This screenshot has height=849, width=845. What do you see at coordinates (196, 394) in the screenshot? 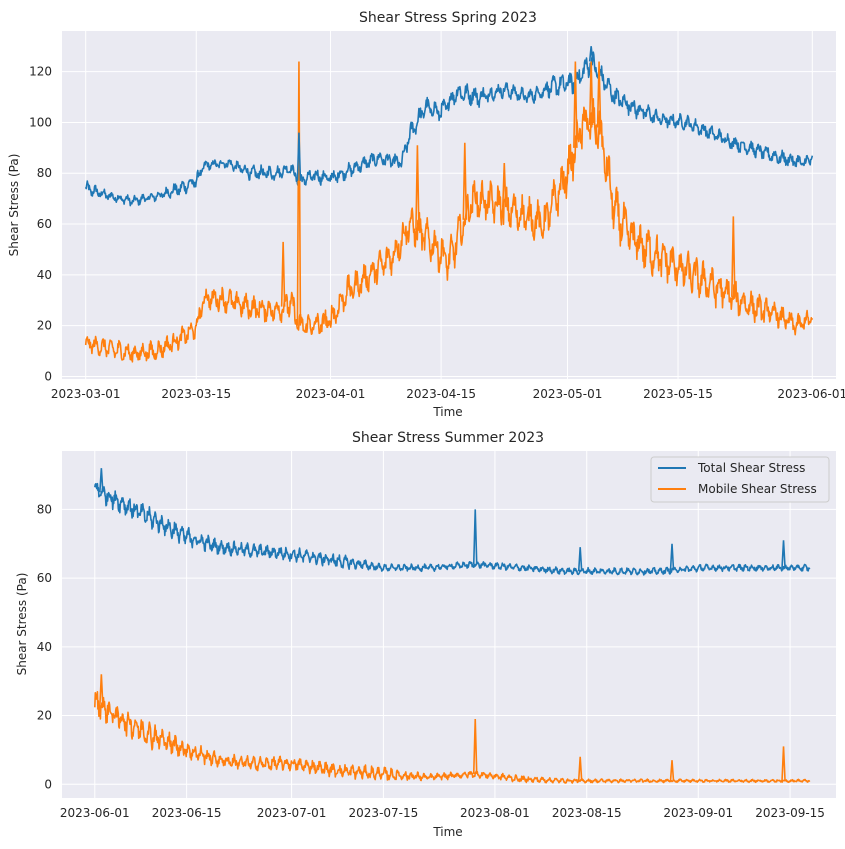
I see `x-tick-label: 2023-03-15` at bounding box center [196, 394].